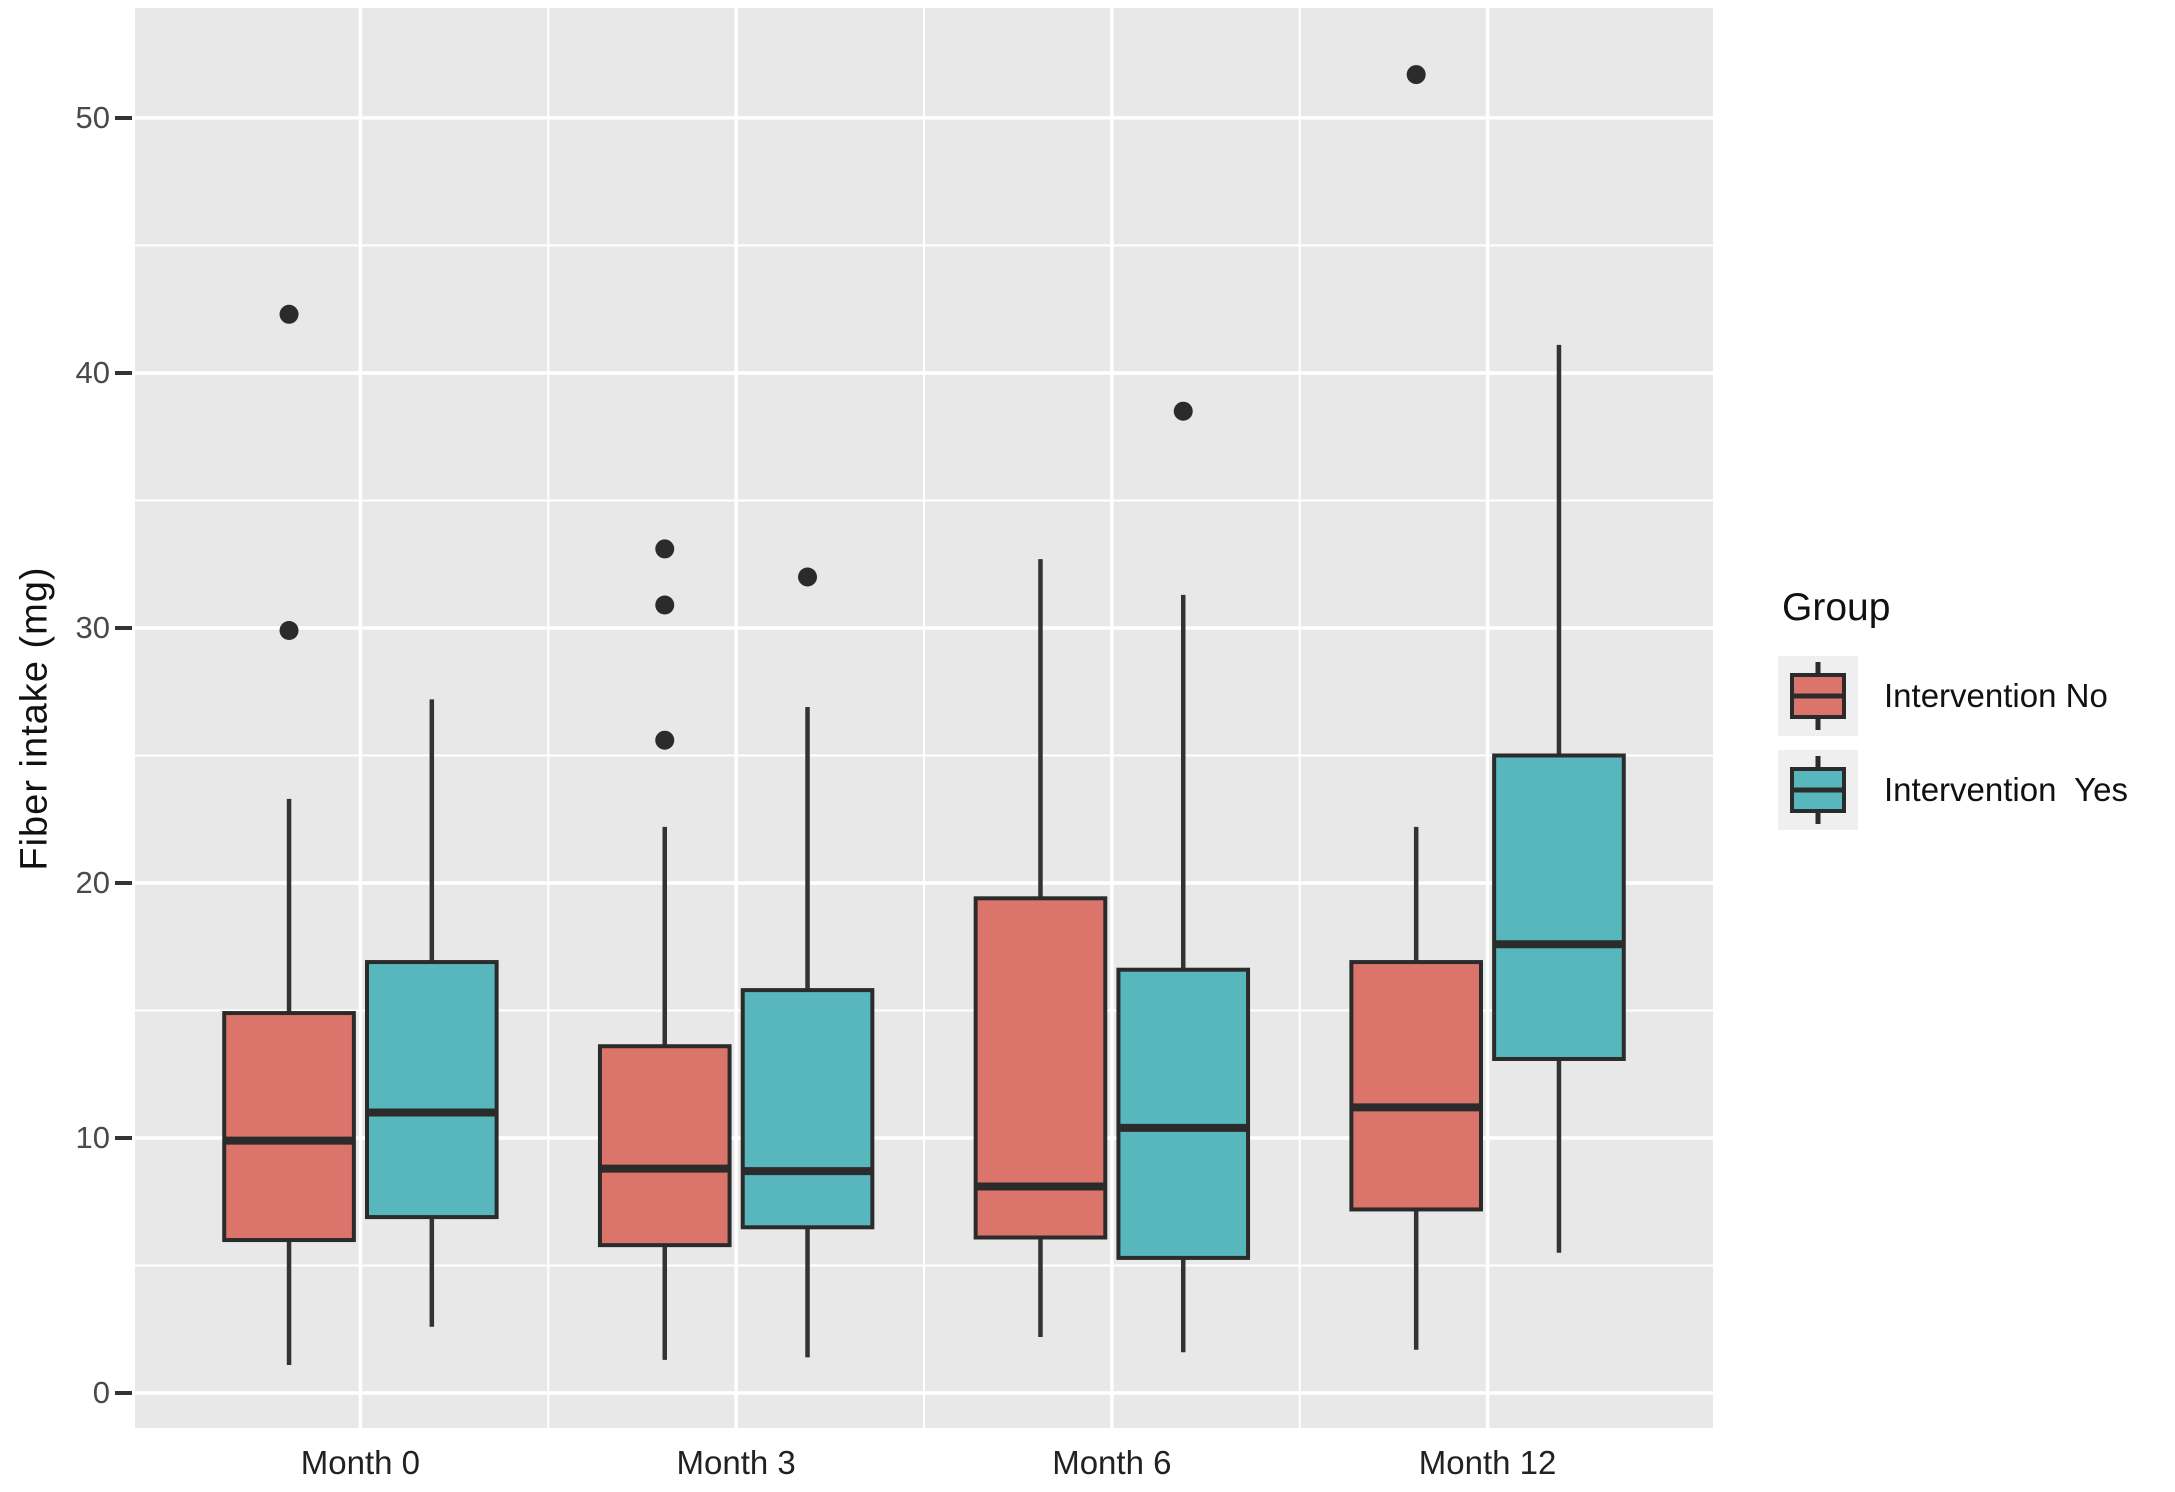 The height and width of the screenshot is (1492, 2175). I want to click on y-tick-label-40: 40, so click(92, 372).